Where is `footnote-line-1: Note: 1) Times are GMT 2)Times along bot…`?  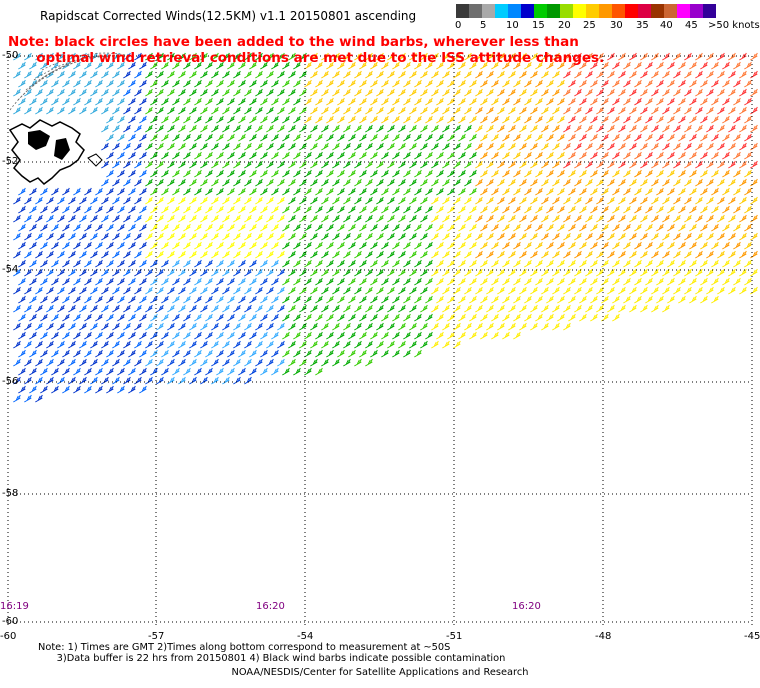 footnote-line-1: Note: 1) Times are GMT 2)Times along bot… is located at coordinates (244, 647).